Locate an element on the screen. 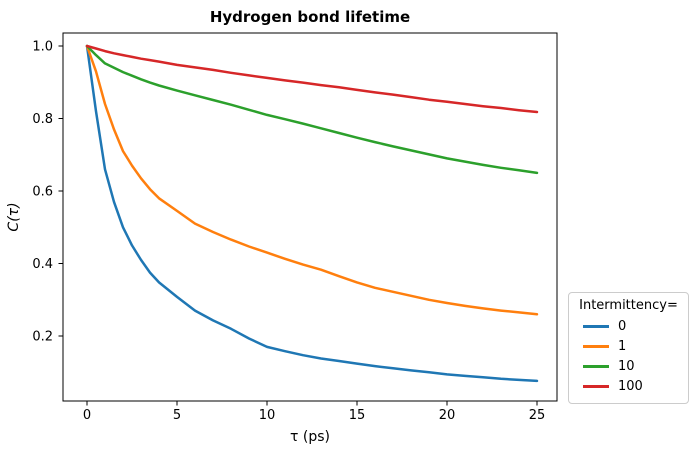 The image size is (695, 457). legend-title: Intermittency= is located at coordinates (628, 305).